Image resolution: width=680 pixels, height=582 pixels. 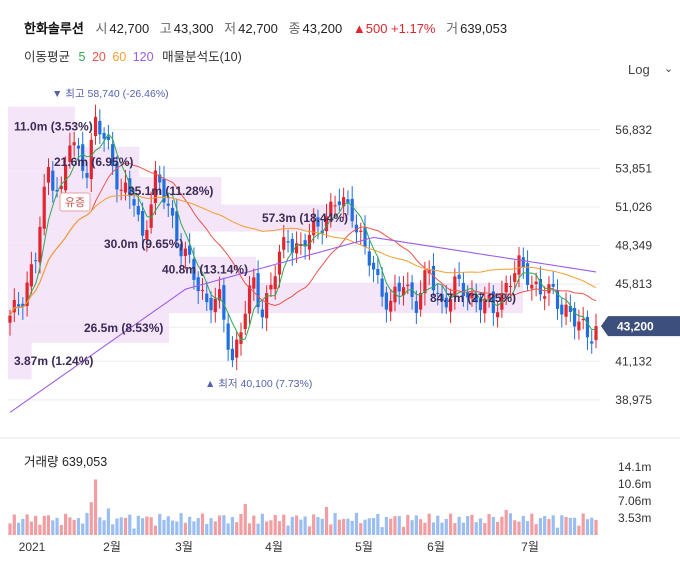 What do you see at coordinates (123, 328) in the screenshot?
I see `volume-profile-label: 26.5m (8.53%)` at bounding box center [123, 328].